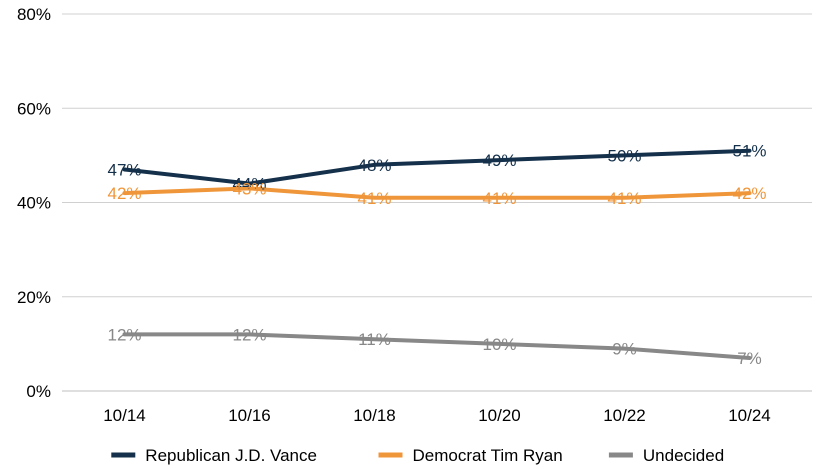 The width and height of the screenshot is (837, 469). What do you see at coordinates (749, 358) in the screenshot?
I see `data-label: 7%` at bounding box center [749, 358].